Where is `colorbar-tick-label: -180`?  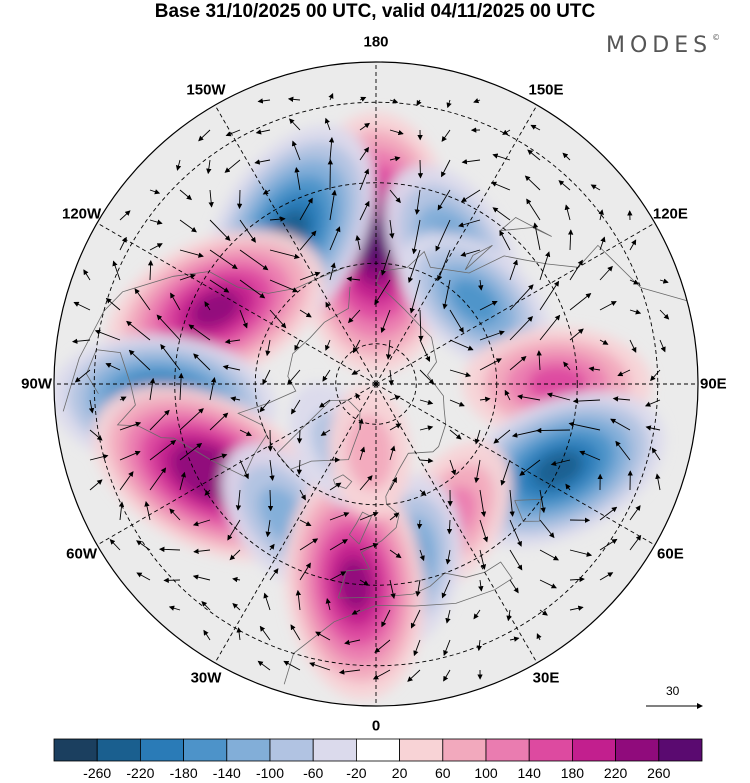
colorbar-tick-label: -180 is located at coordinates (184, 773).